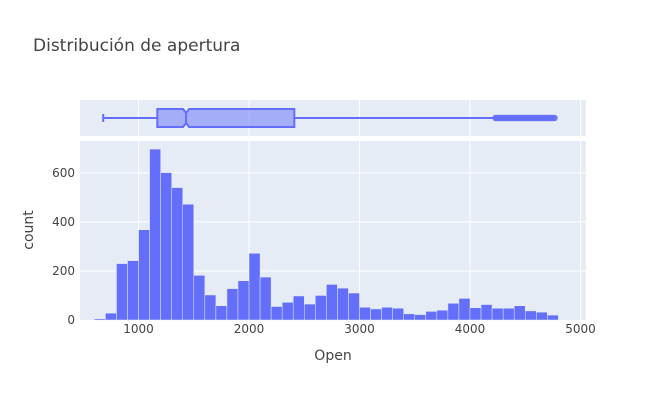 This screenshot has width=667, height=400. Describe the element at coordinates (29, 230) in the screenshot. I see `y-axis-label: count` at that location.